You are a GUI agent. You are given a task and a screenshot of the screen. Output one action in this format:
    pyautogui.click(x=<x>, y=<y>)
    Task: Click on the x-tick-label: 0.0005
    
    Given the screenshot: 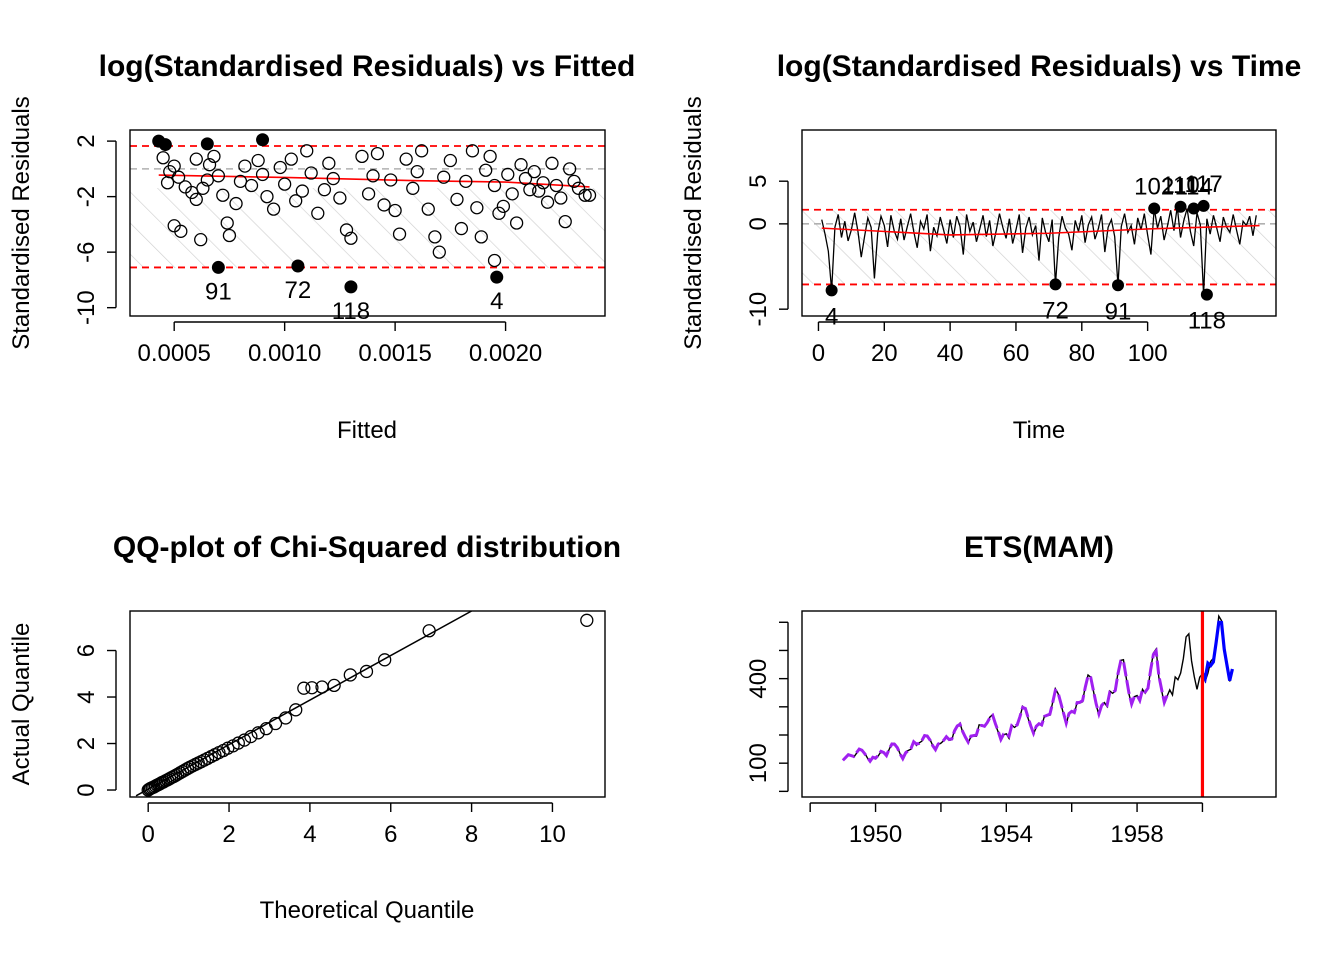 What is the action you would take?
    pyautogui.click(x=173, y=353)
    